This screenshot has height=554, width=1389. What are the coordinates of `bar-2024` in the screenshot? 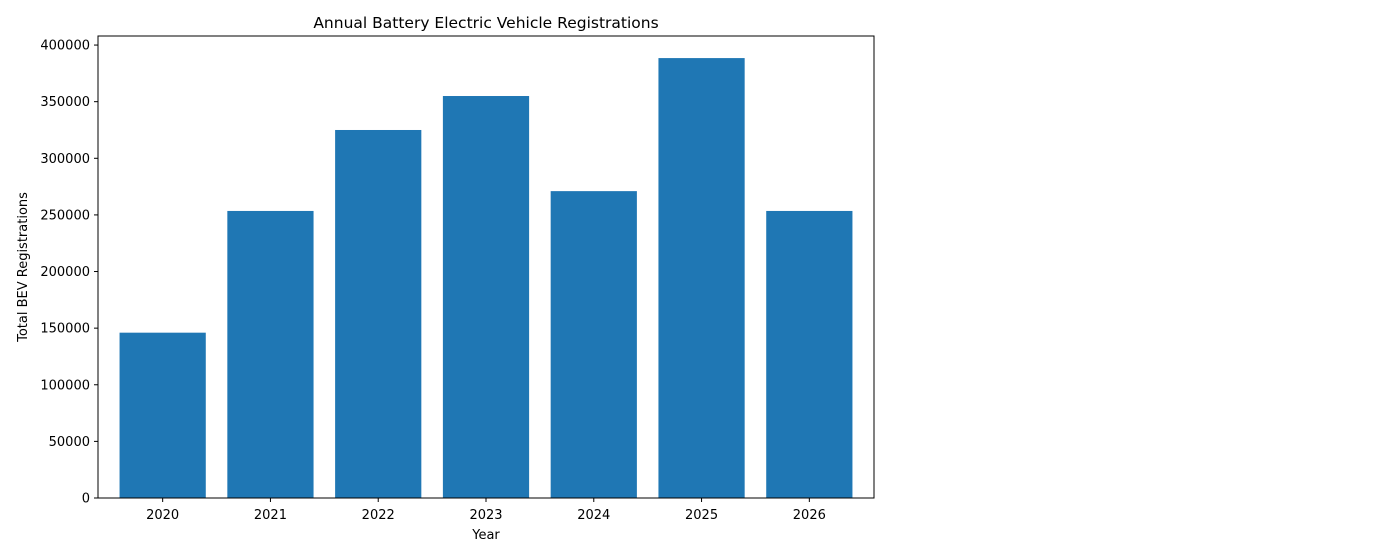 It's located at (593, 344).